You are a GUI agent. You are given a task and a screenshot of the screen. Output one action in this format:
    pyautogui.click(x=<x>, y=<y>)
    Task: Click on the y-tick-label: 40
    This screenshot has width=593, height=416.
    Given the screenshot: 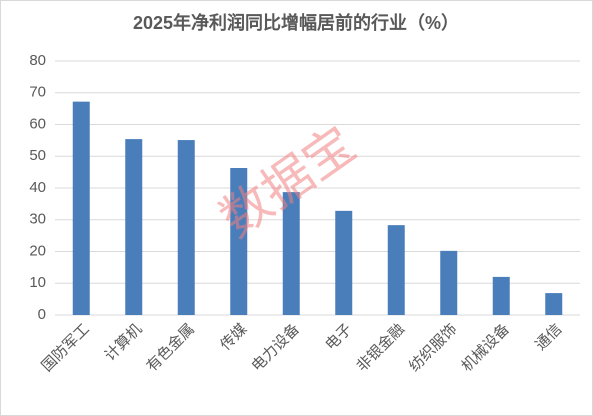 What is the action you would take?
    pyautogui.click(x=37, y=187)
    